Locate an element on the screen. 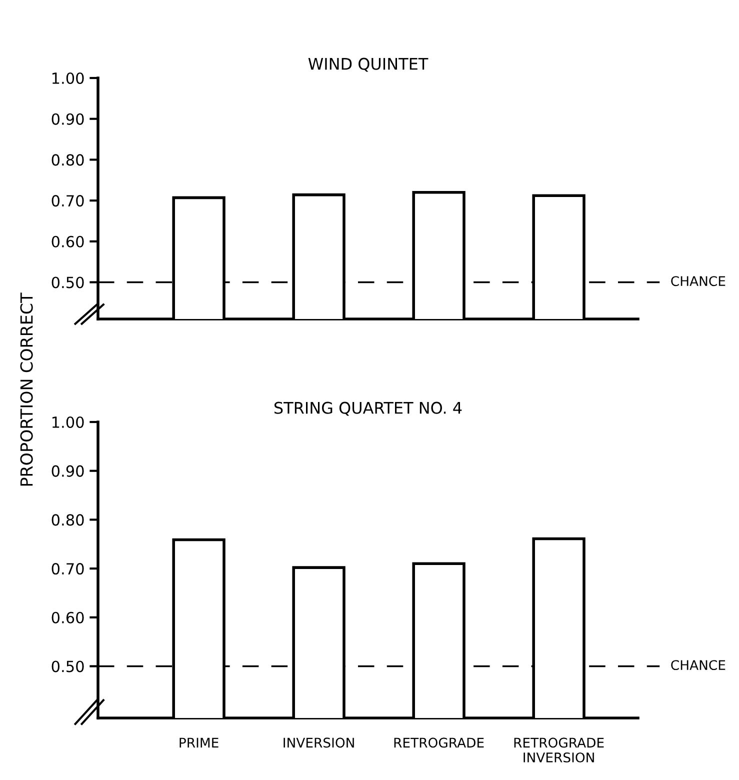 The height and width of the screenshot is (780, 739). x-tick-label: PRIME is located at coordinates (199, 743).